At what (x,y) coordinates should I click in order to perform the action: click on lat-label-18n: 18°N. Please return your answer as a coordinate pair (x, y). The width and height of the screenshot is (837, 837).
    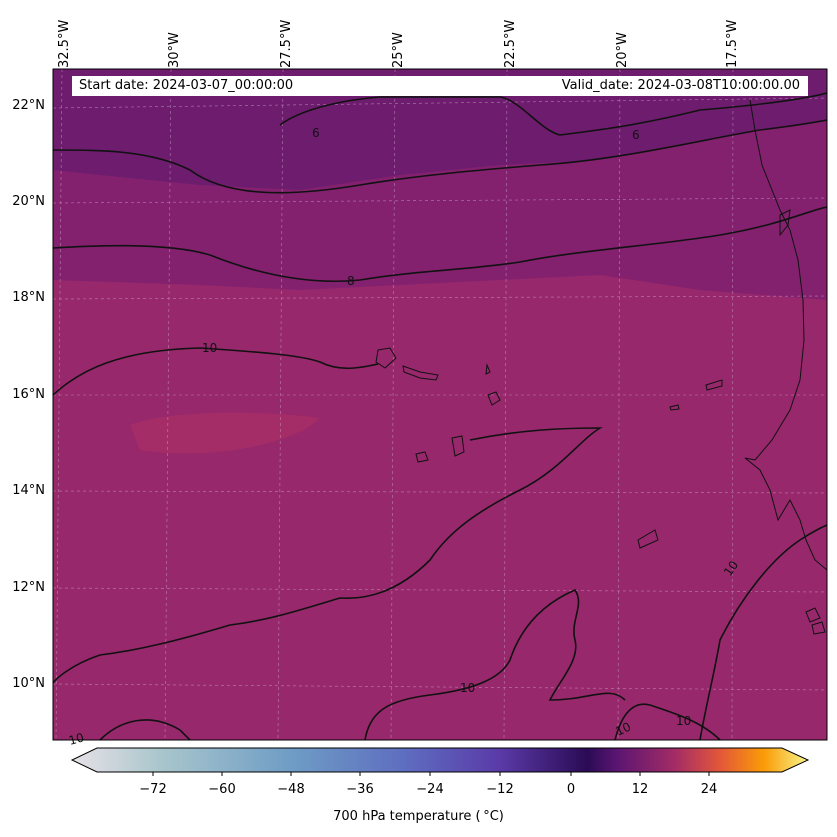
    Looking at the image, I should click on (28, 297).